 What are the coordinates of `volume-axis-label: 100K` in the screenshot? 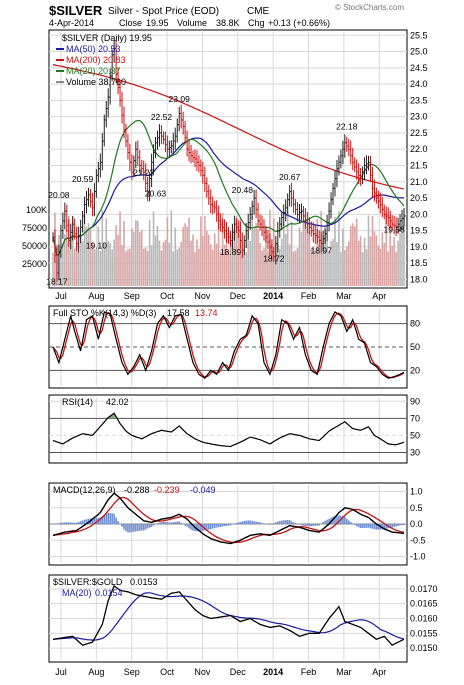 It's located at (36, 210).